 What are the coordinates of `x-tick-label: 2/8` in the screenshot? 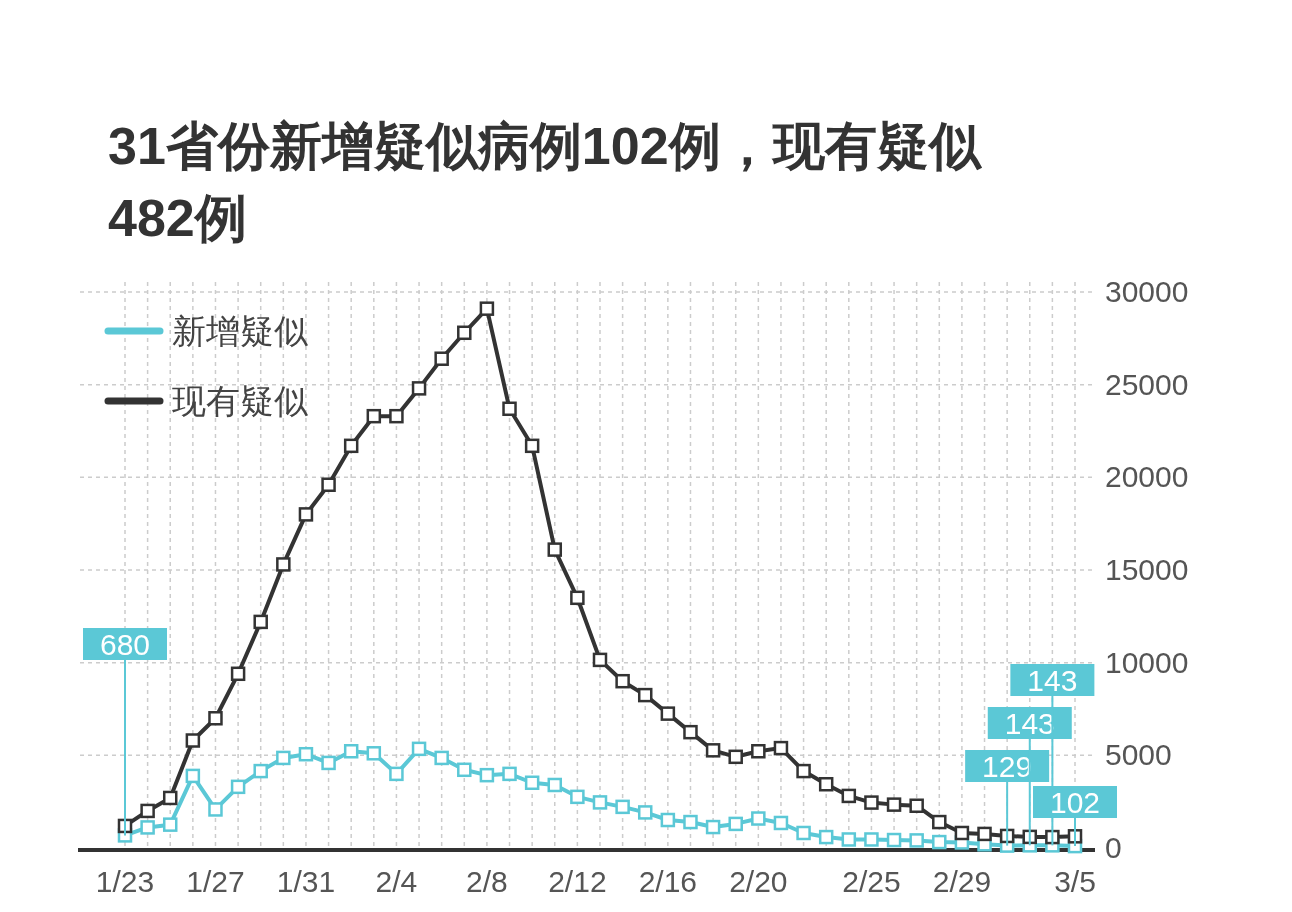 It's located at (487, 881).